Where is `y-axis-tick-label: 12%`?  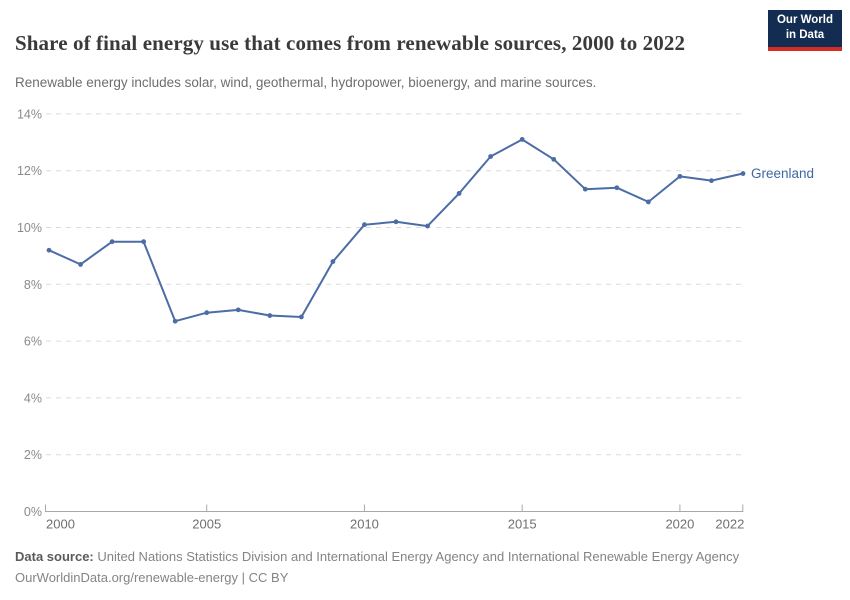
y-axis-tick-label: 12% is located at coordinates (29, 171).